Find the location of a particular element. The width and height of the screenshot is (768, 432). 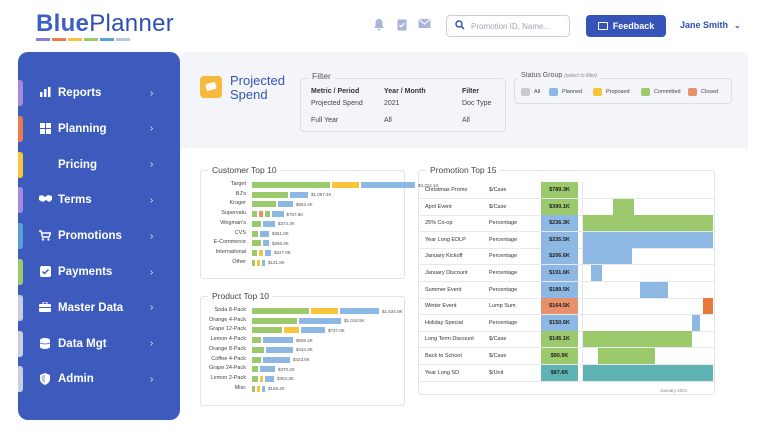

mail-icon is located at coordinates (424, 25).